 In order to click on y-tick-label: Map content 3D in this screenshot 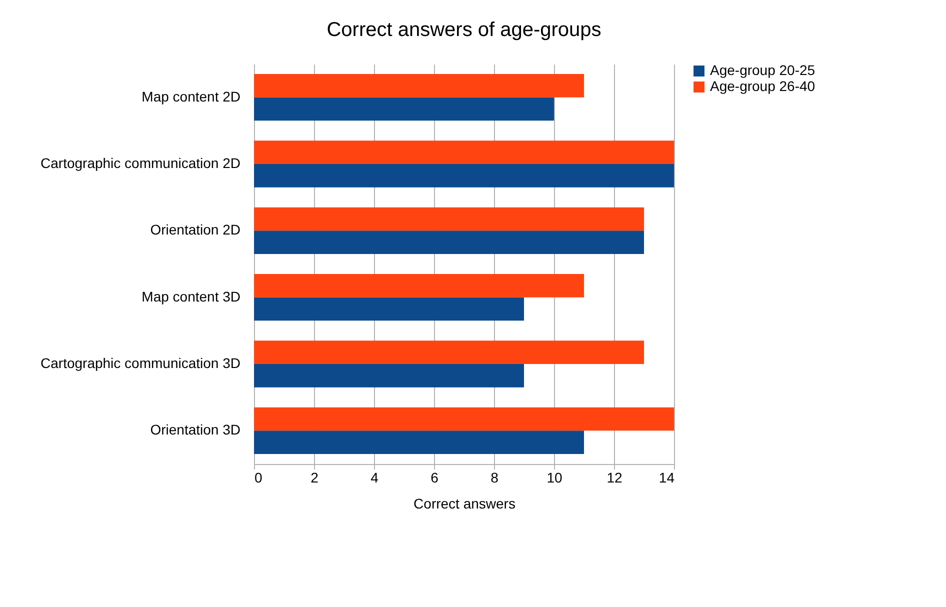, I will do `click(191, 296)`.